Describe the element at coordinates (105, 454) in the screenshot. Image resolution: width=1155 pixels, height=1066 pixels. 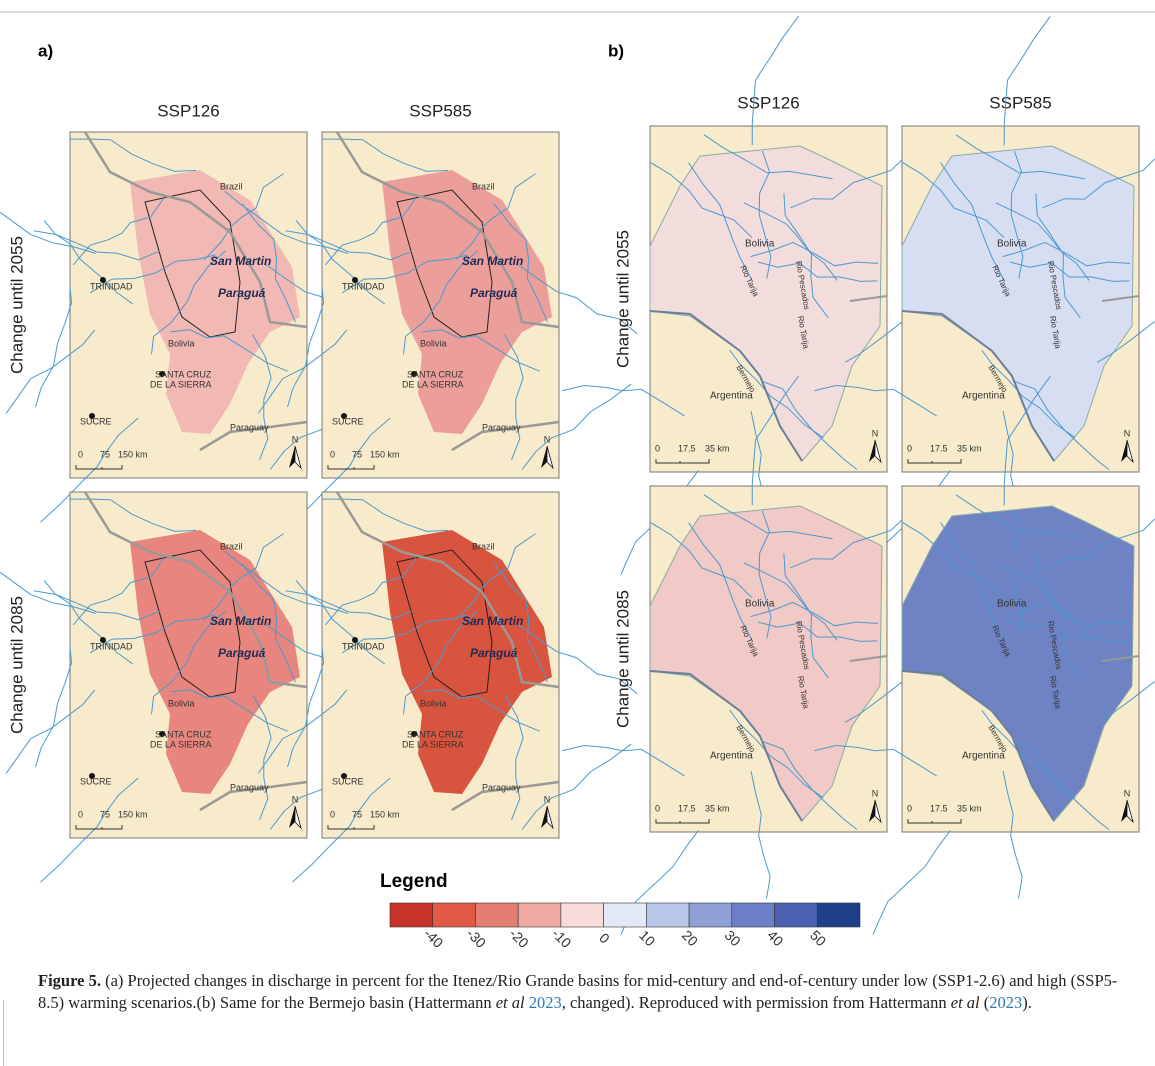
I see `scale-label: 75` at that location.